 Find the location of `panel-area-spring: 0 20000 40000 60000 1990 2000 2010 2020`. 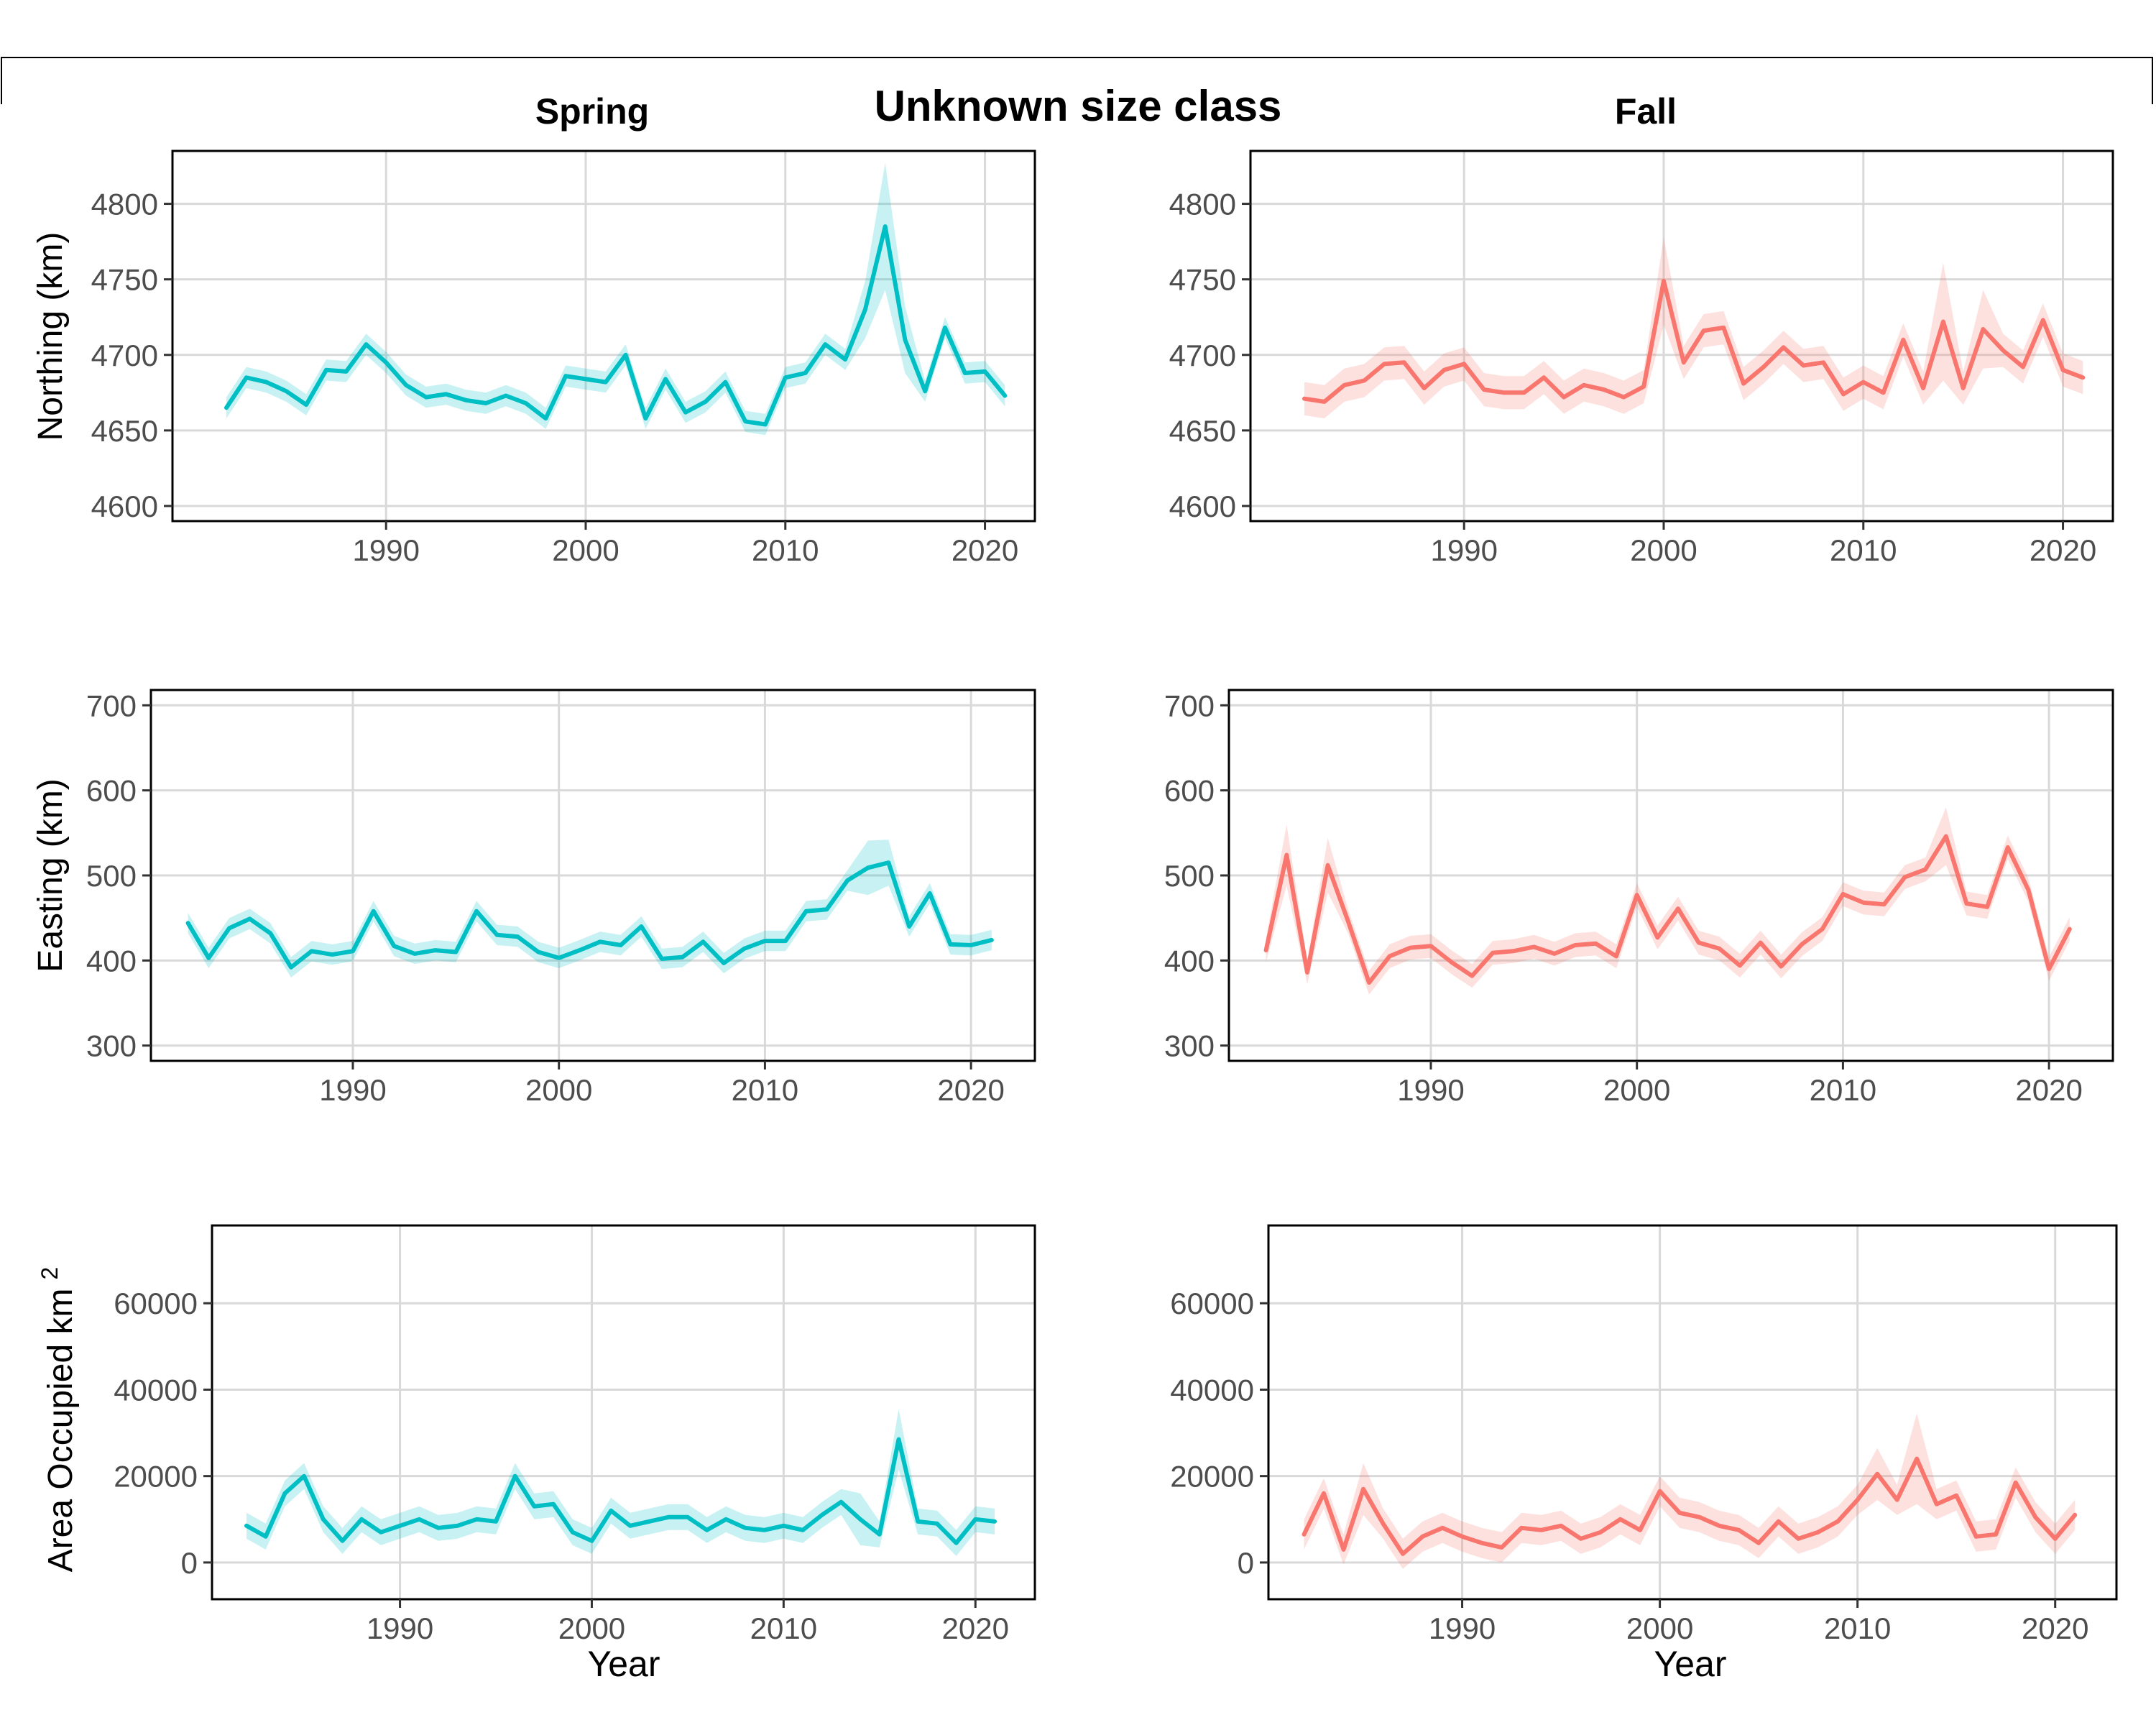

panel-area-spring: 0 20000 40000 60000 1990 2000 2010 2020 is located at coordinates (575, 1434).